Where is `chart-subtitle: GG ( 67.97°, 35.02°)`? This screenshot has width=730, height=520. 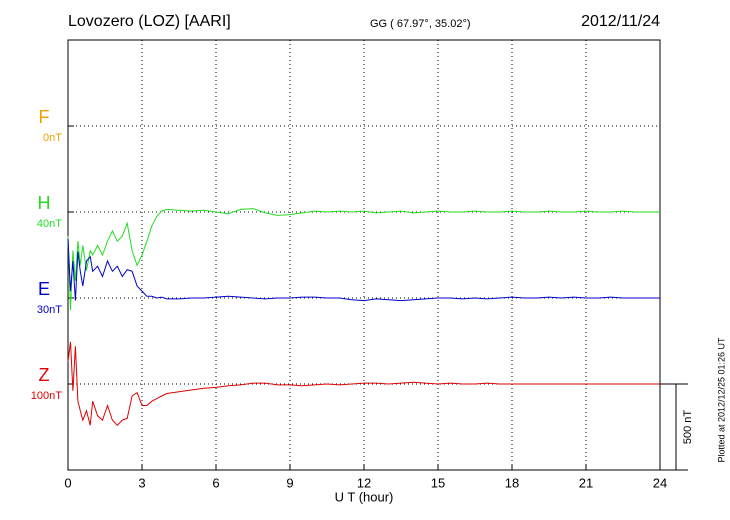
chart-subtitle: GG ( 67.97°, 35.02°) is located at coordinates (420, 24).